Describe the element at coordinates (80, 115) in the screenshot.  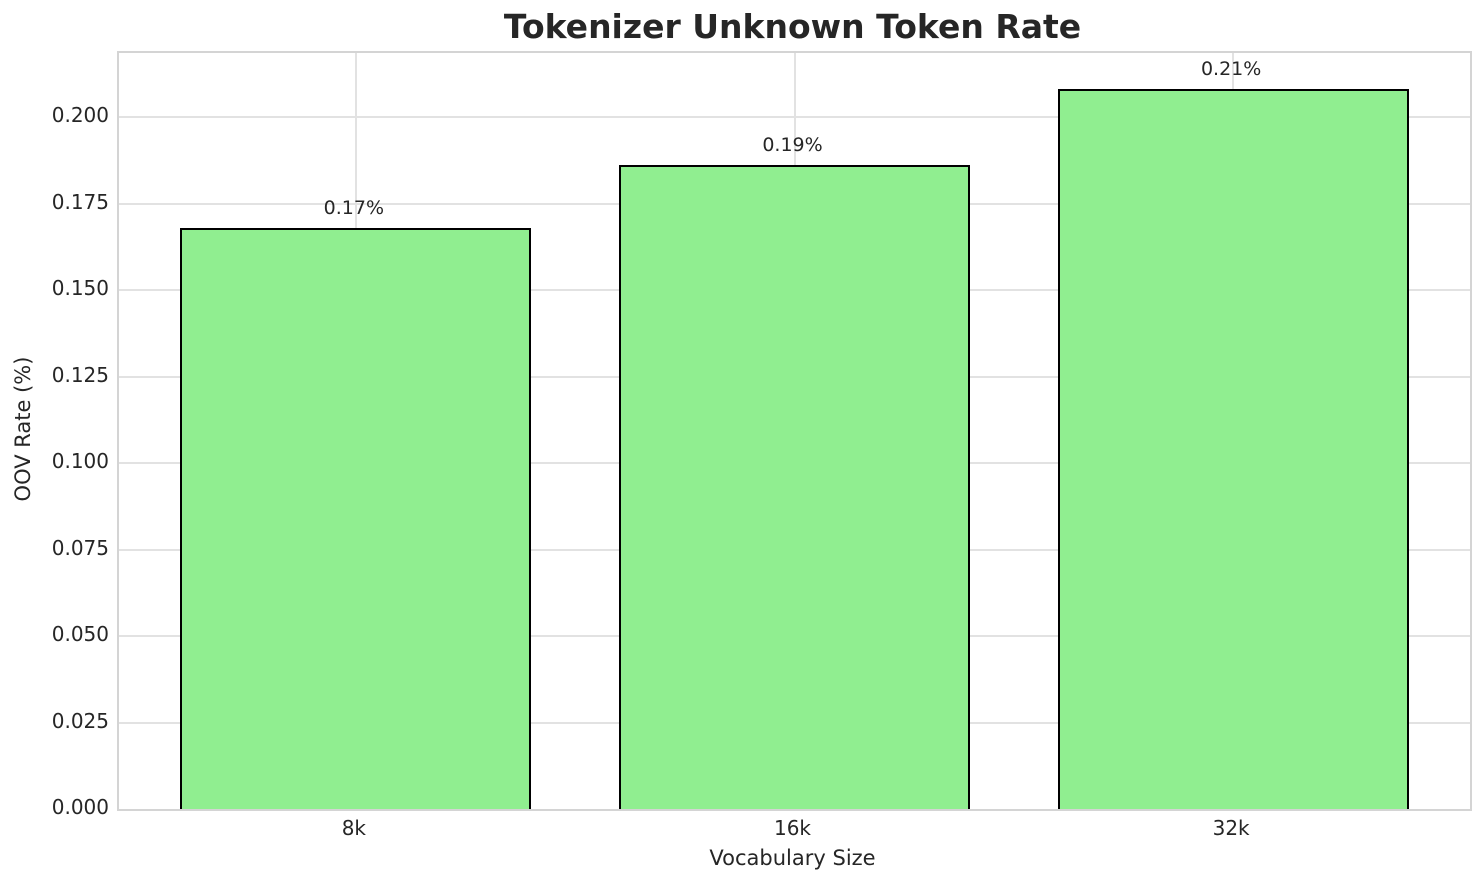
I see `y-tick-label-0.200: 0.200` at that location.